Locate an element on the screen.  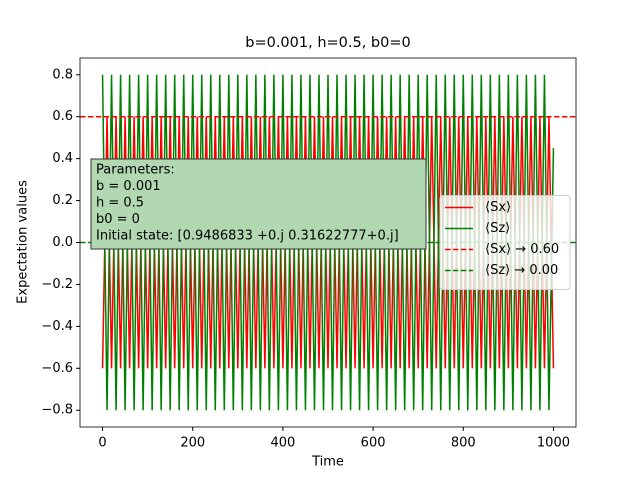
legend-label: ⟨Sz⟩ is located at coordinates (497, 228).